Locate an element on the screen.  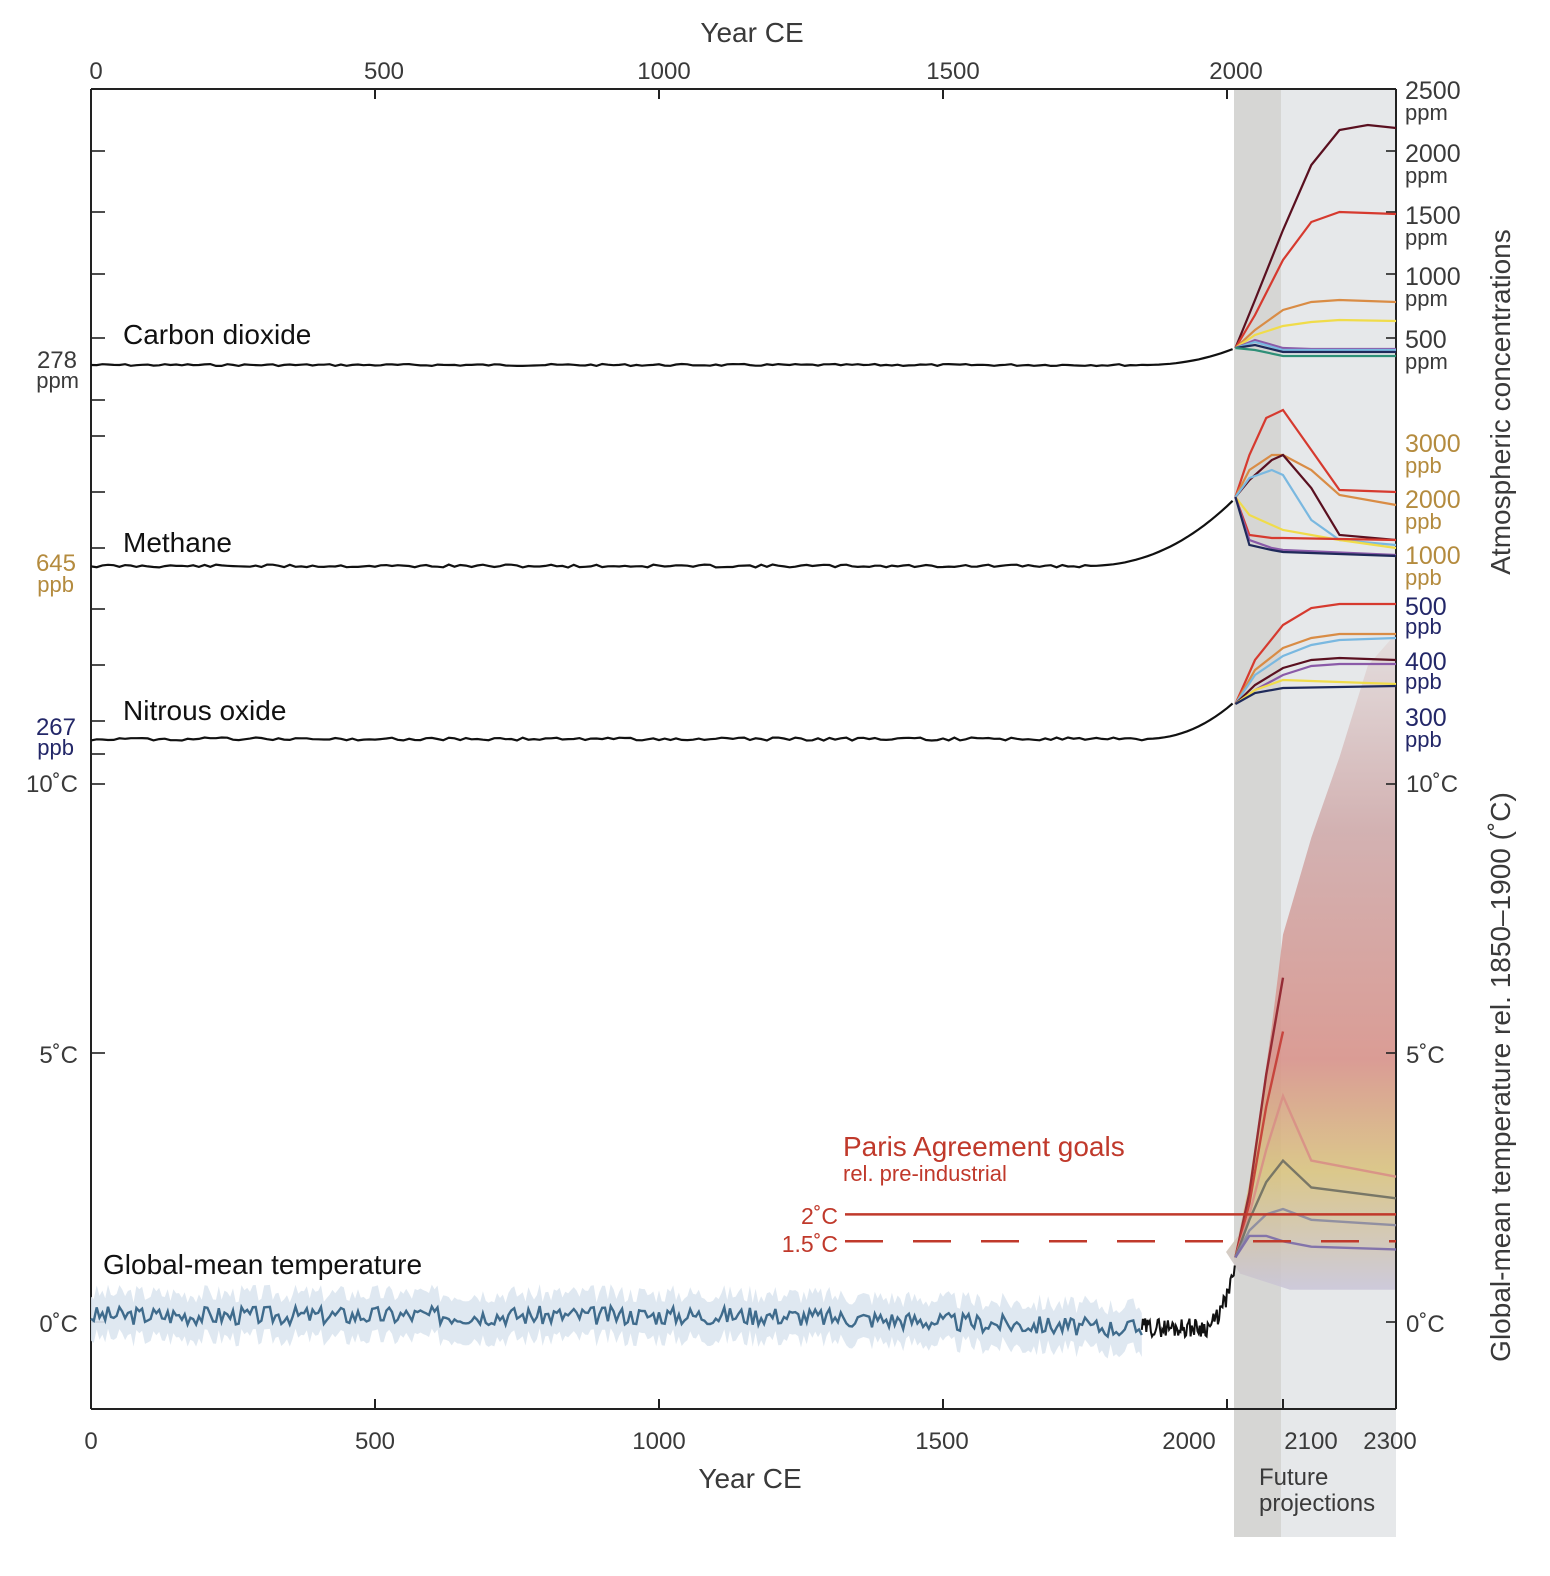
temperature-fan-area is located at coordinates (1311, 961).